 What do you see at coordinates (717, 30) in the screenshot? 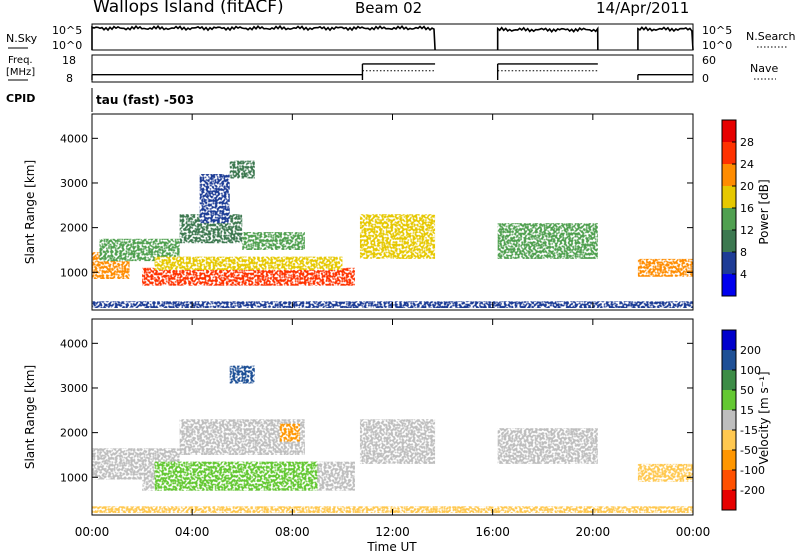
I see `noise-tick-top-right: 10^5` at bounding box center [717, 30].